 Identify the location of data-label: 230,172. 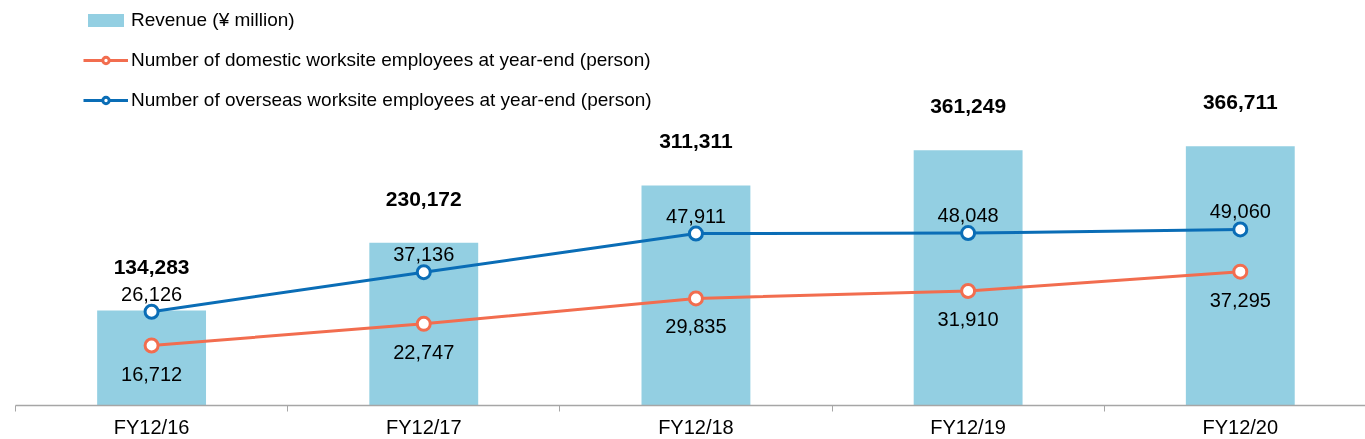
(423, 198).